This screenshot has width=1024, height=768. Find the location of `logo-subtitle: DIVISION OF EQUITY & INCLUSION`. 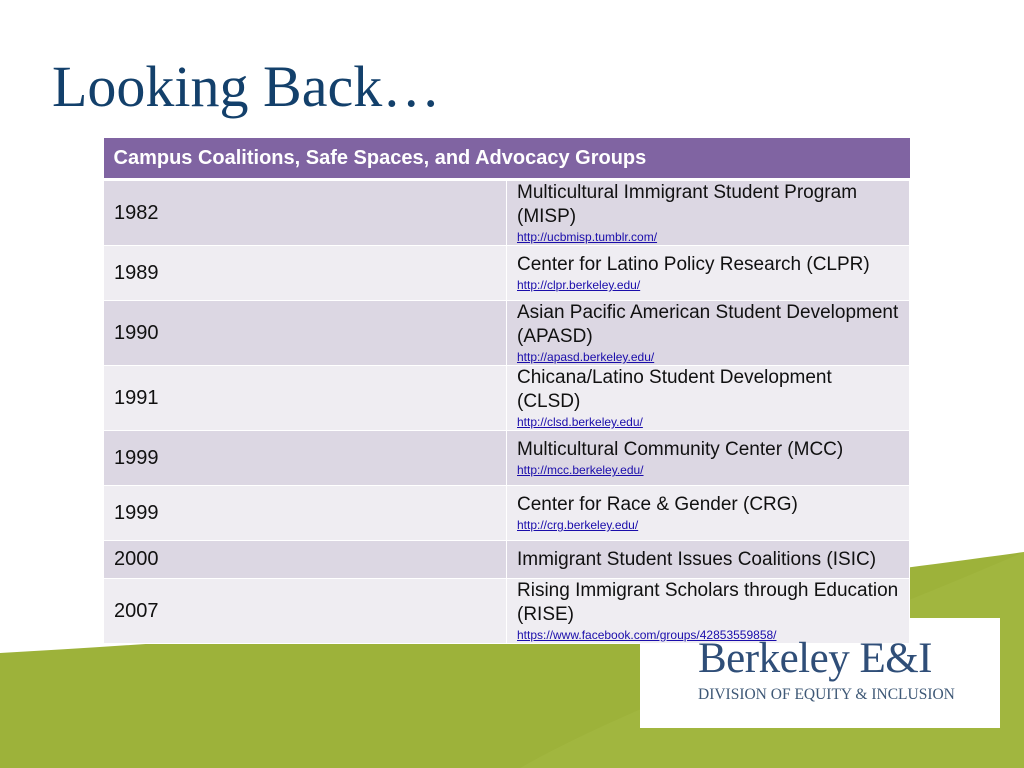

logo-subtitle: DIVISION OF EQUITY & INCLUSION is located at coordinates (826, 694).